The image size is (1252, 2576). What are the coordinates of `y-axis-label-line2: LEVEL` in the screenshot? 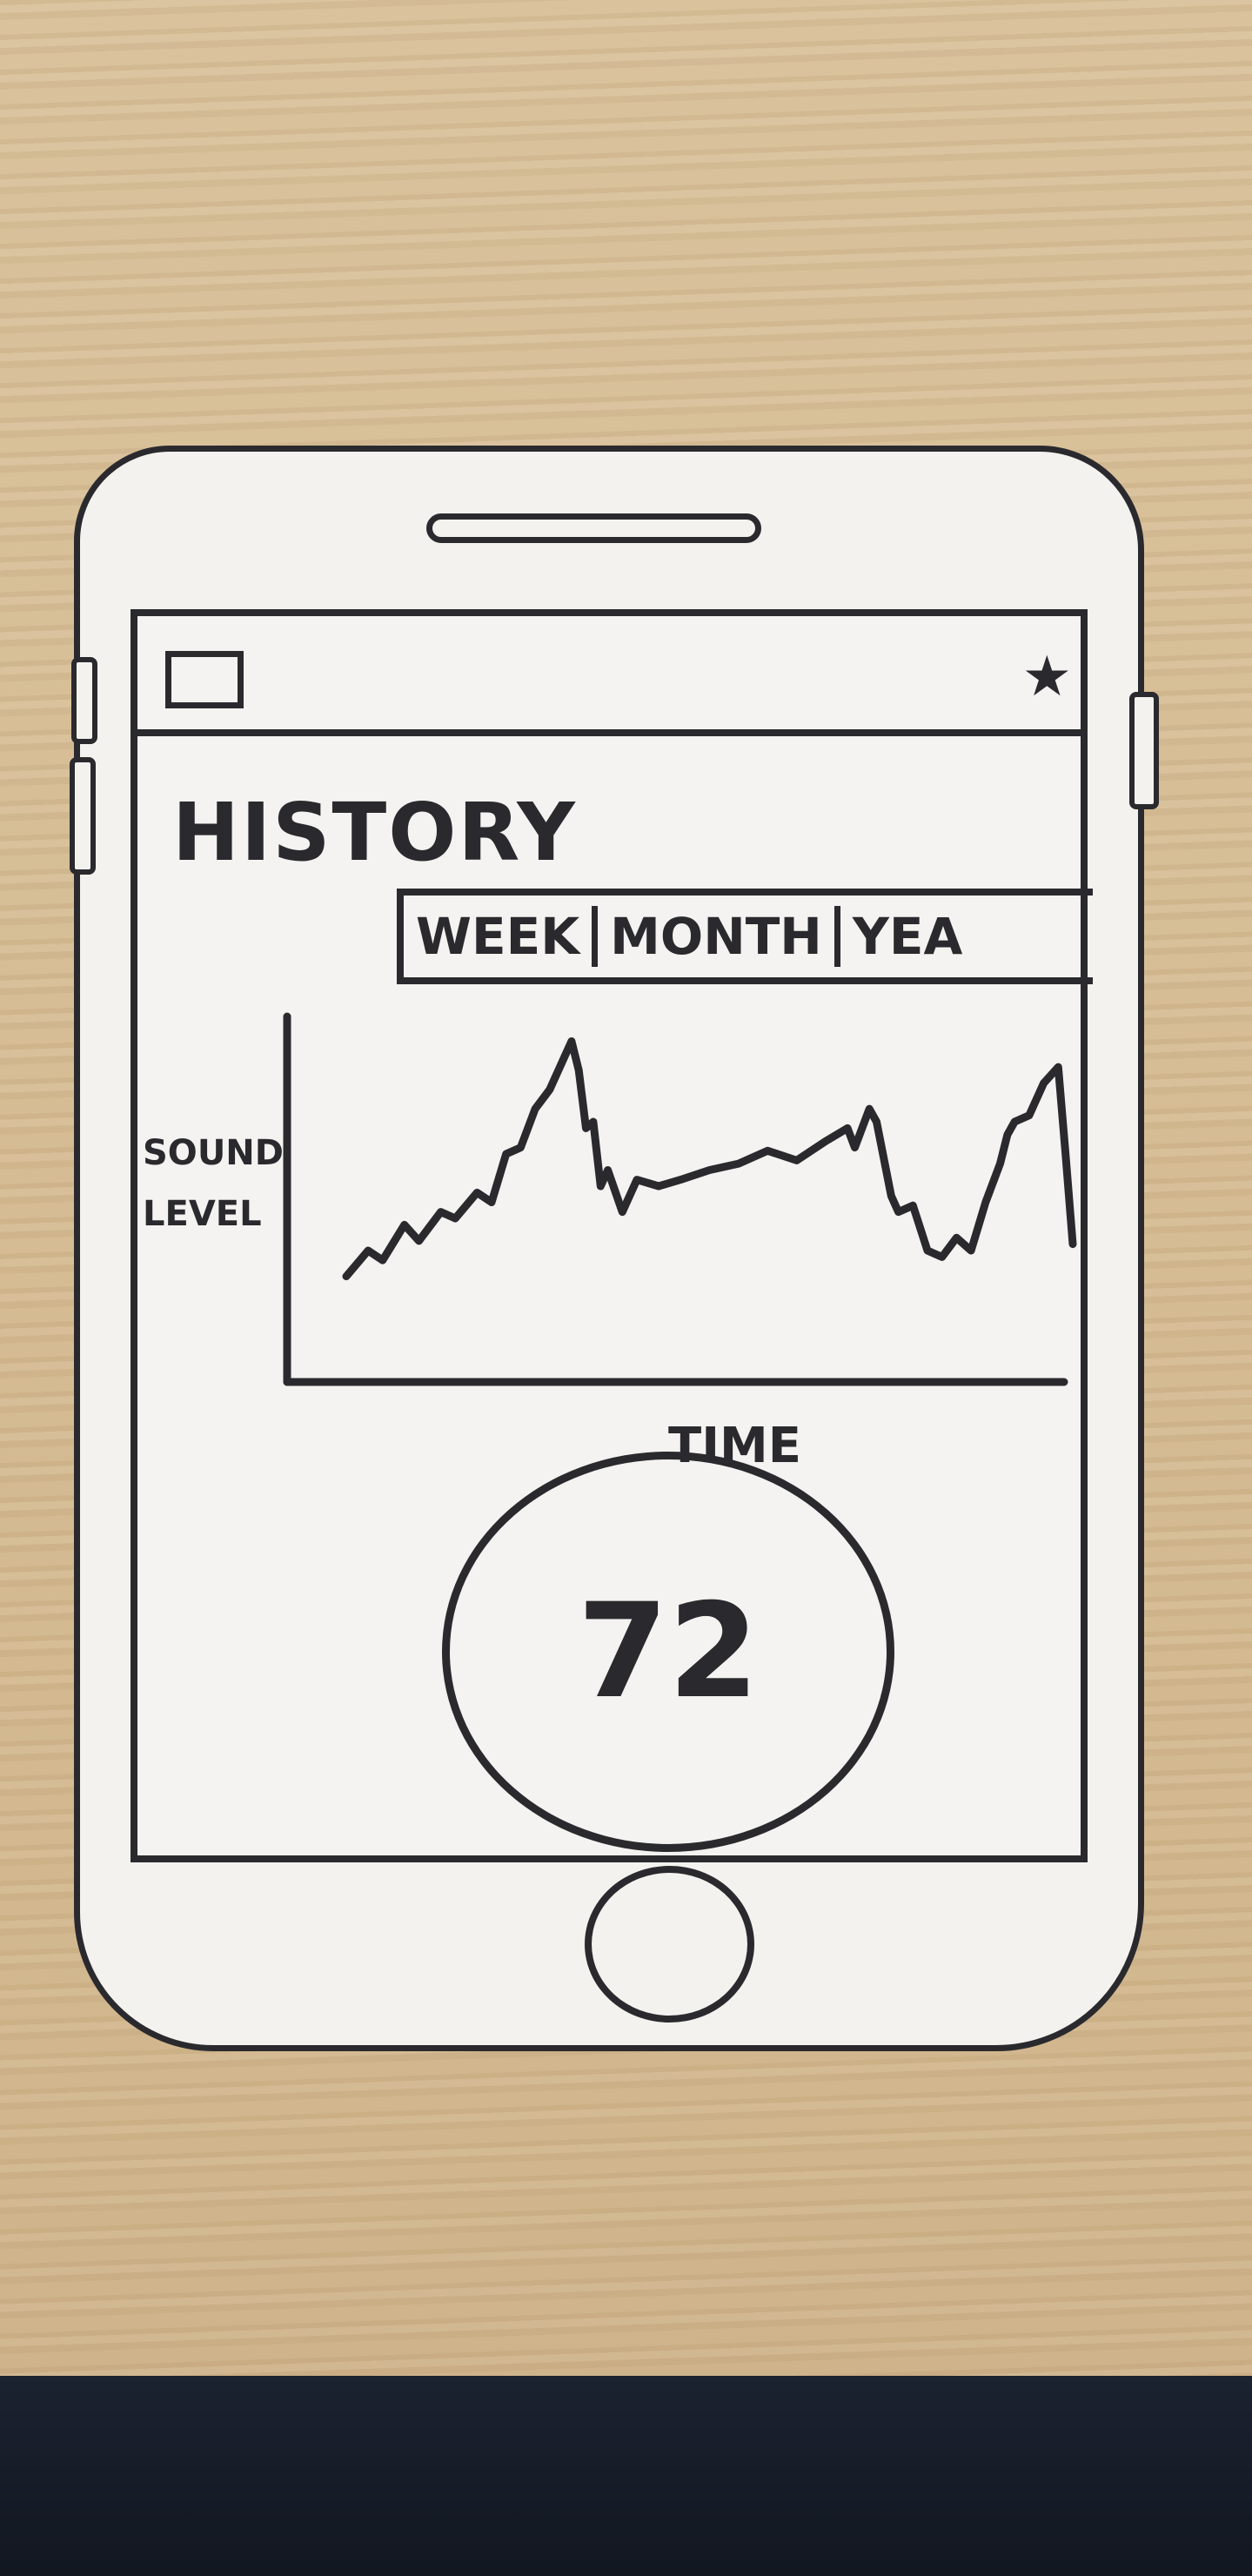 It's located at (202, 1214).